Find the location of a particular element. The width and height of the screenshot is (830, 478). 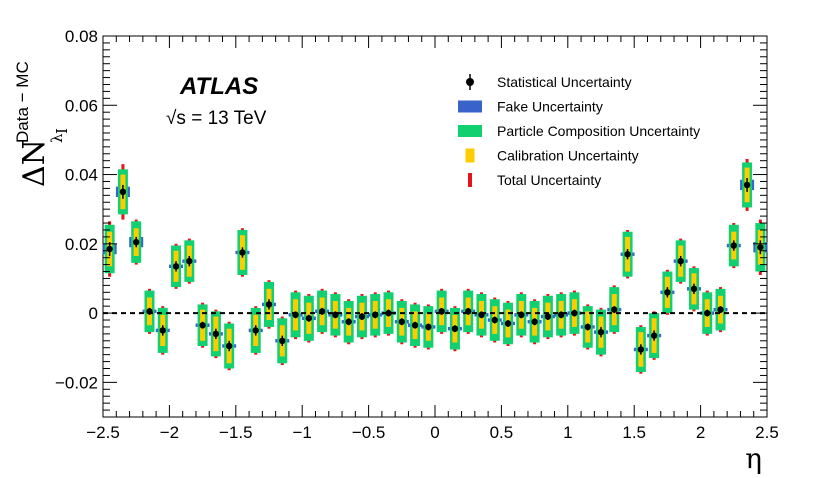

legend-entry: Total Uncertainty is located at coordinates (534, 180).